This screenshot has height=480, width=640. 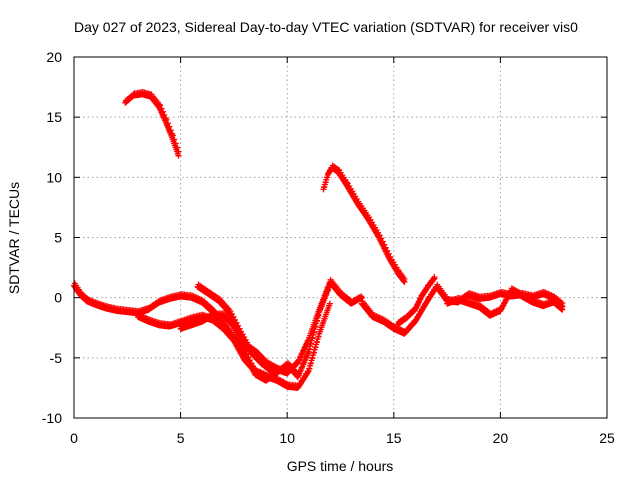 I want to click on y-tick-labels: -10 -5 0 5 10 15 20, so click(x=52, y=237).